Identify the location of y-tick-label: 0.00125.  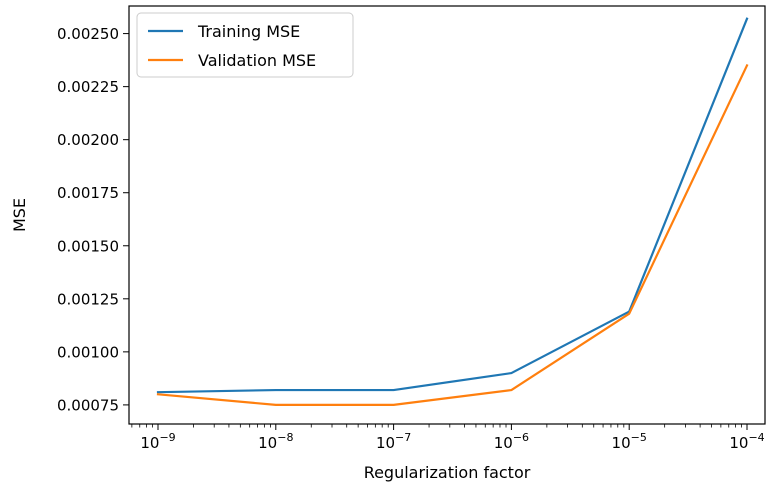
(88, 299).